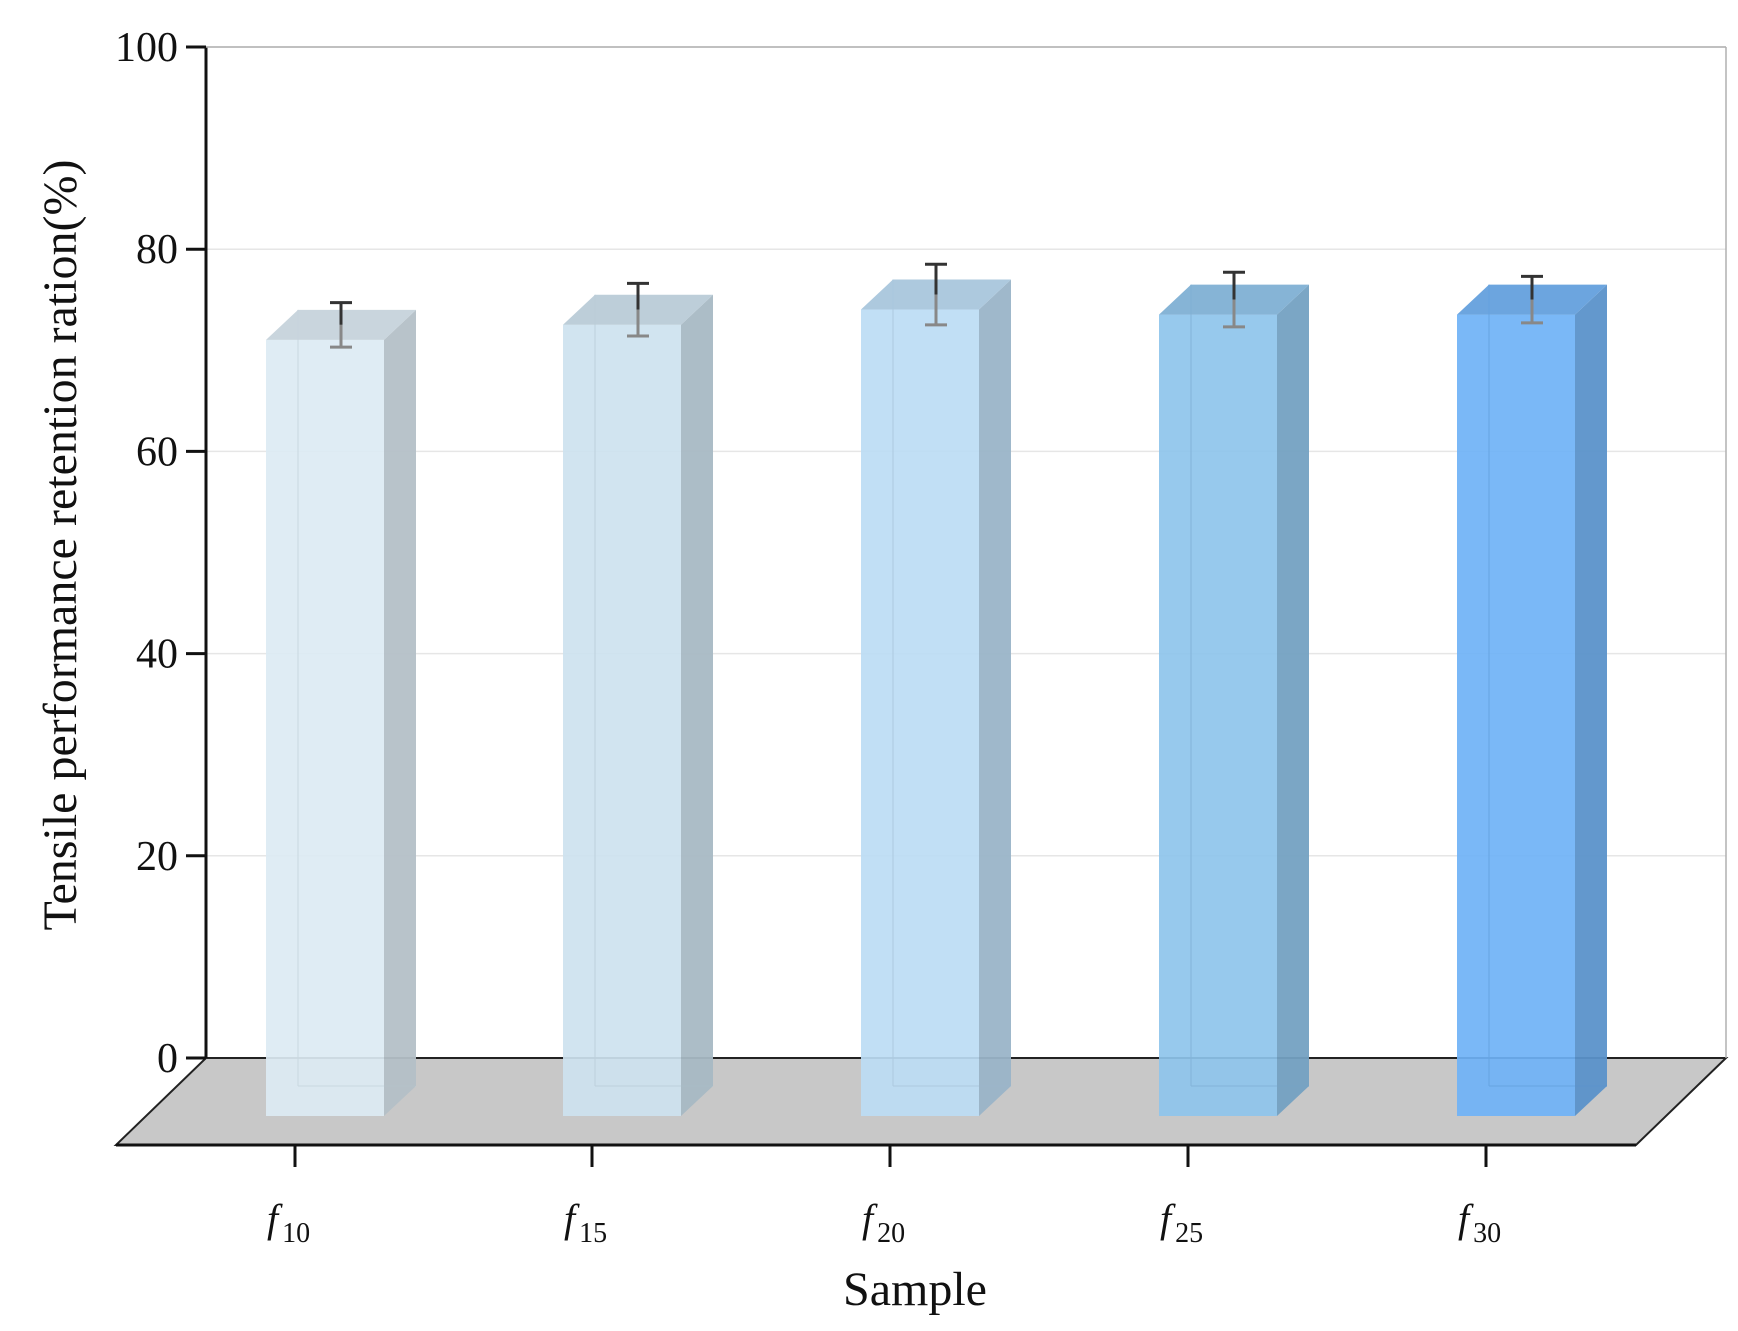  Describe the element at coordinates (288, 1222) in the screenshot. I see `x-tick-label: f 10` at that location.